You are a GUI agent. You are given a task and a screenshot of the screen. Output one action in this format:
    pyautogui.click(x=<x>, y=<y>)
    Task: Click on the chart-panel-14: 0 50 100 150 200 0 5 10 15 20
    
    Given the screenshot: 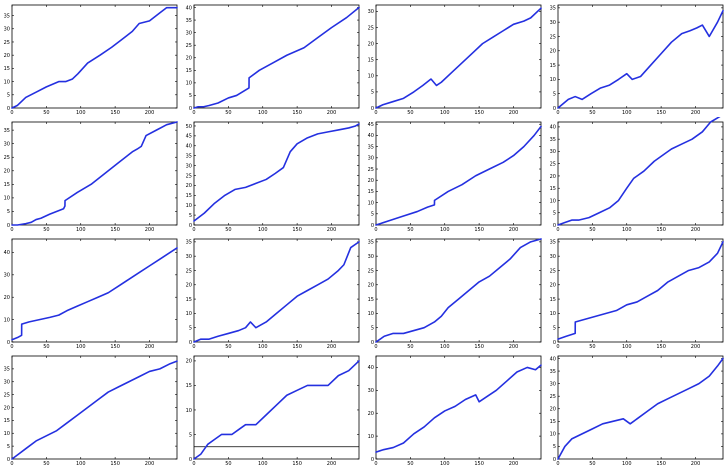 What is the action you would take?
    pyautogui.click(x=273, y=409)
    